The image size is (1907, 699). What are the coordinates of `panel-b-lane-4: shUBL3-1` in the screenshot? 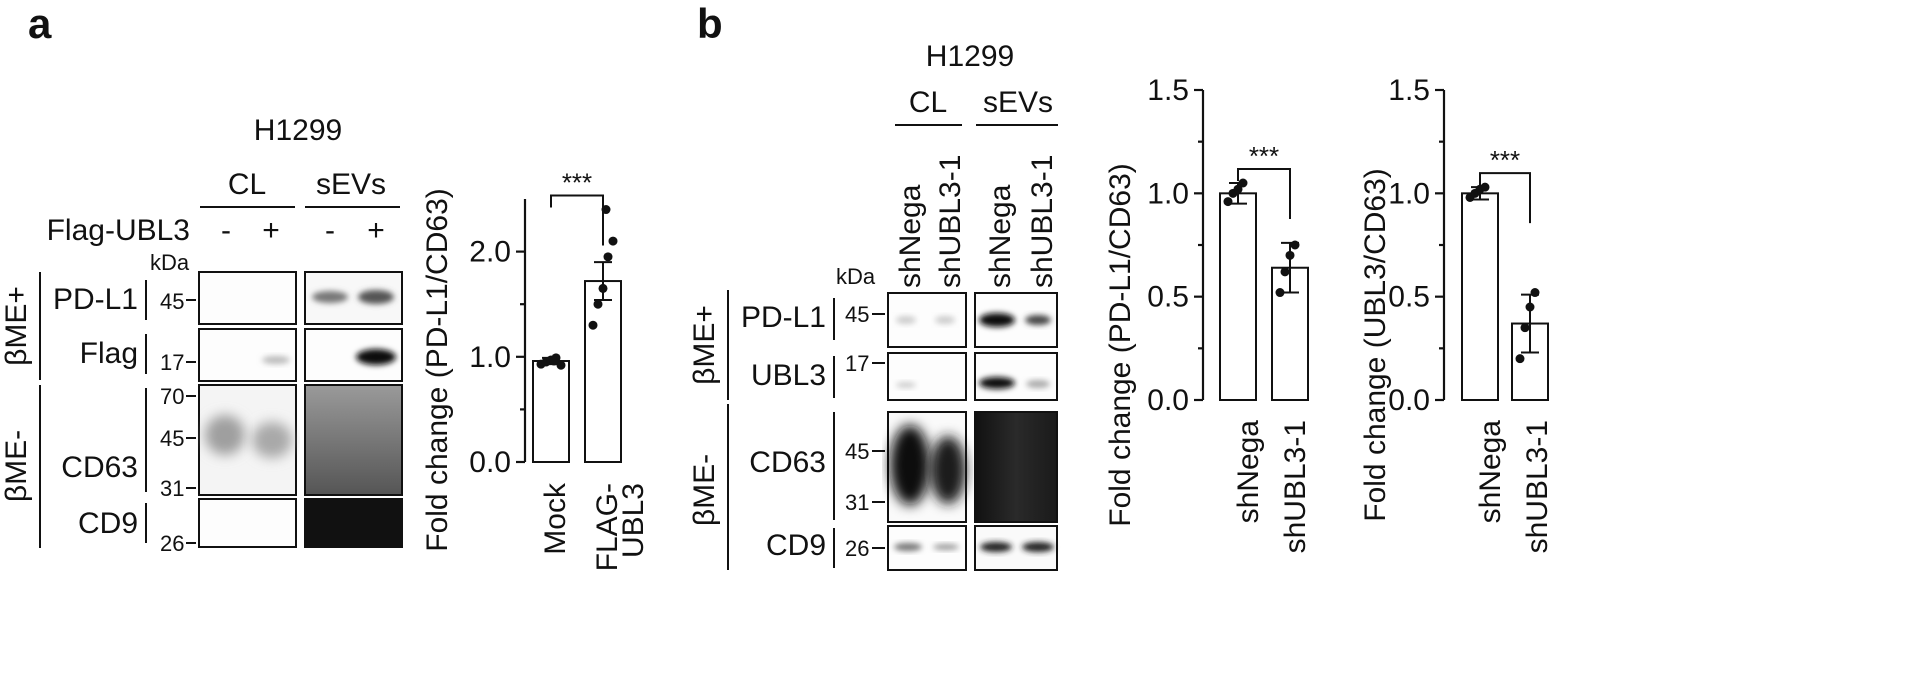 It's located at (1042, 221).